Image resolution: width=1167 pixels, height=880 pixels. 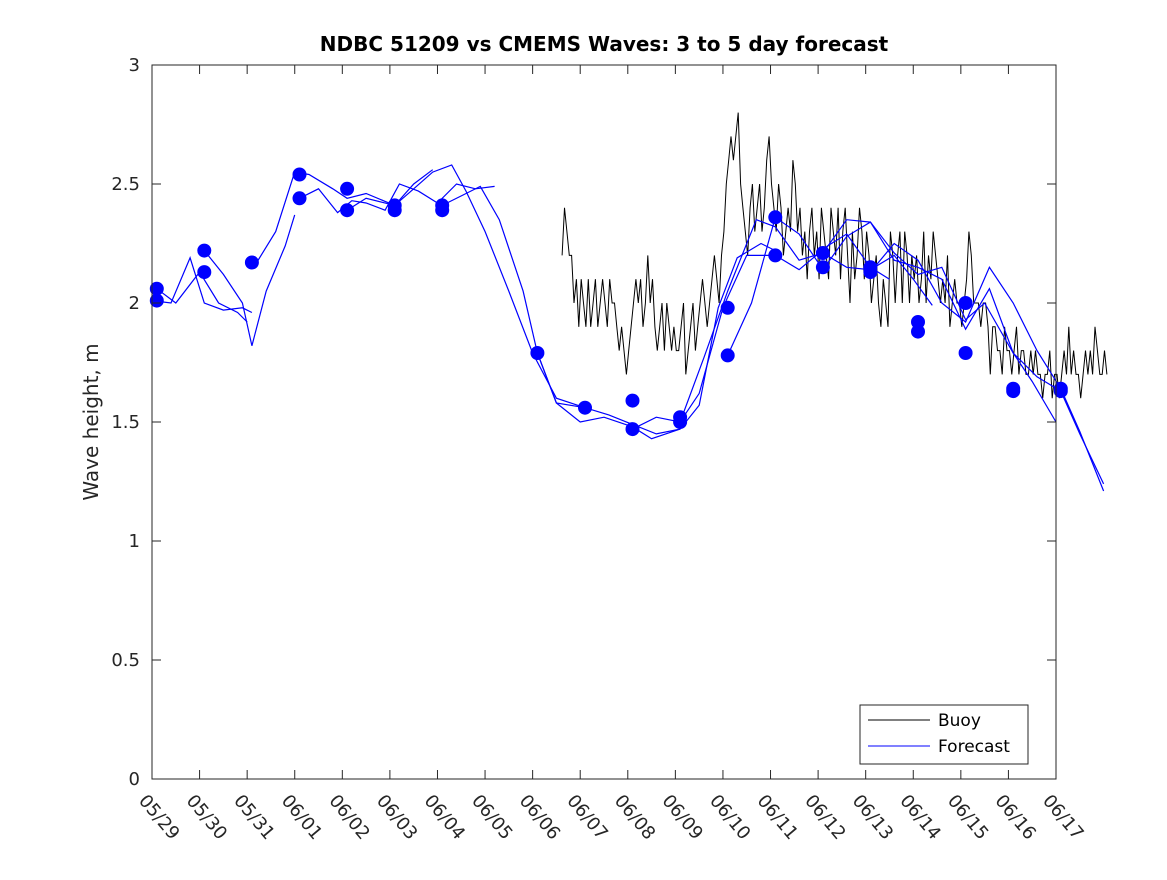 I want to click on y-tick-label: 0, so click(x=134, y=779).